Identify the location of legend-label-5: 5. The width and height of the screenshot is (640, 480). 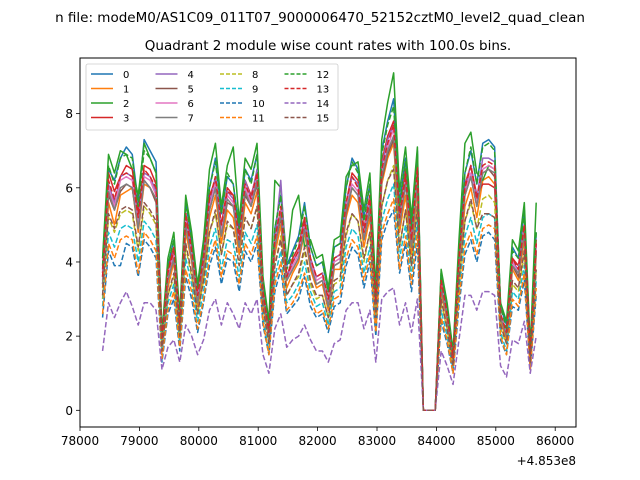
(191, 90).